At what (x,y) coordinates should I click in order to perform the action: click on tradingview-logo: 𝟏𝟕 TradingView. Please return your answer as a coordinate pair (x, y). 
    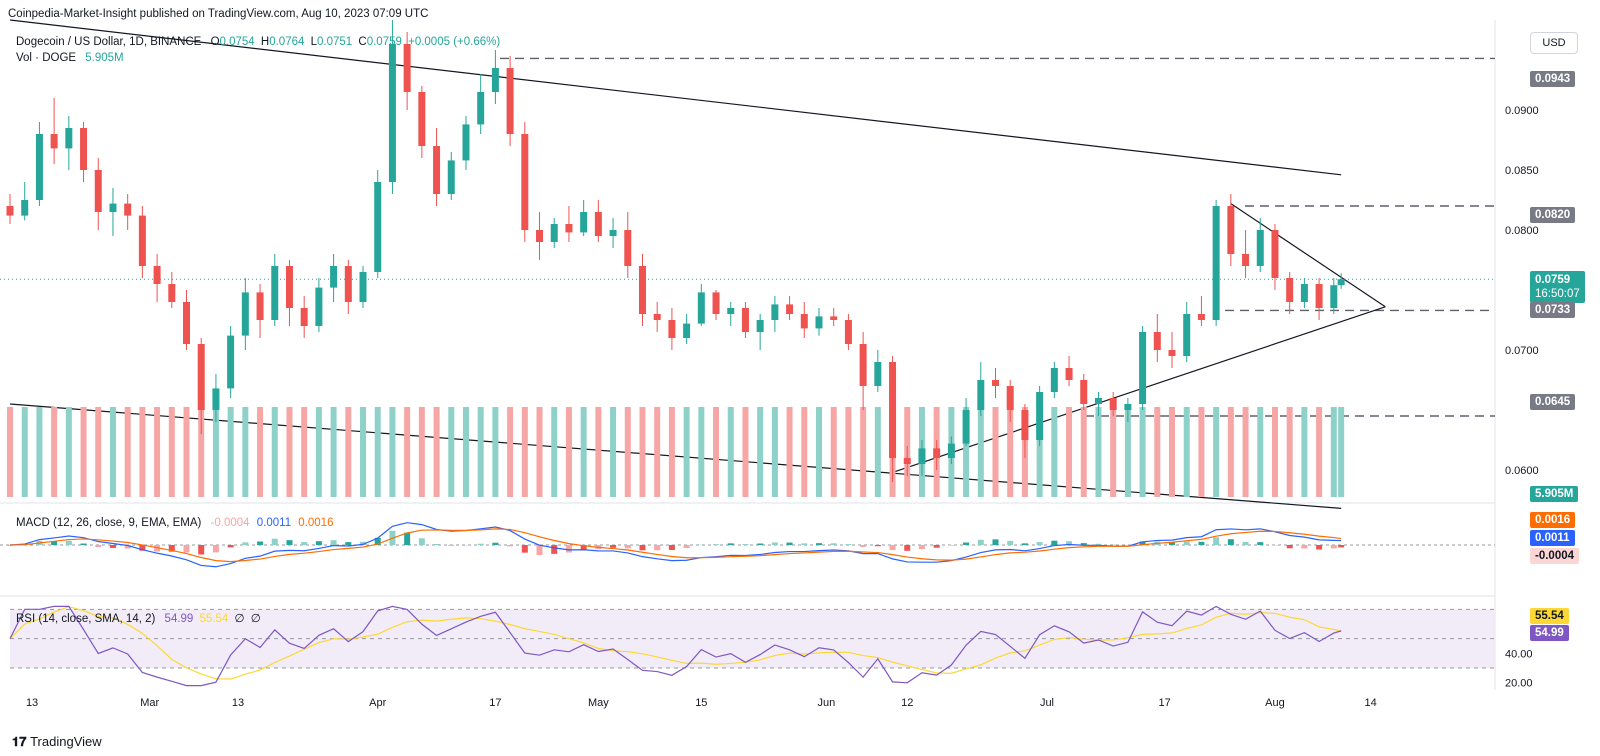
    Looking at the image, I should click on (57, 742).